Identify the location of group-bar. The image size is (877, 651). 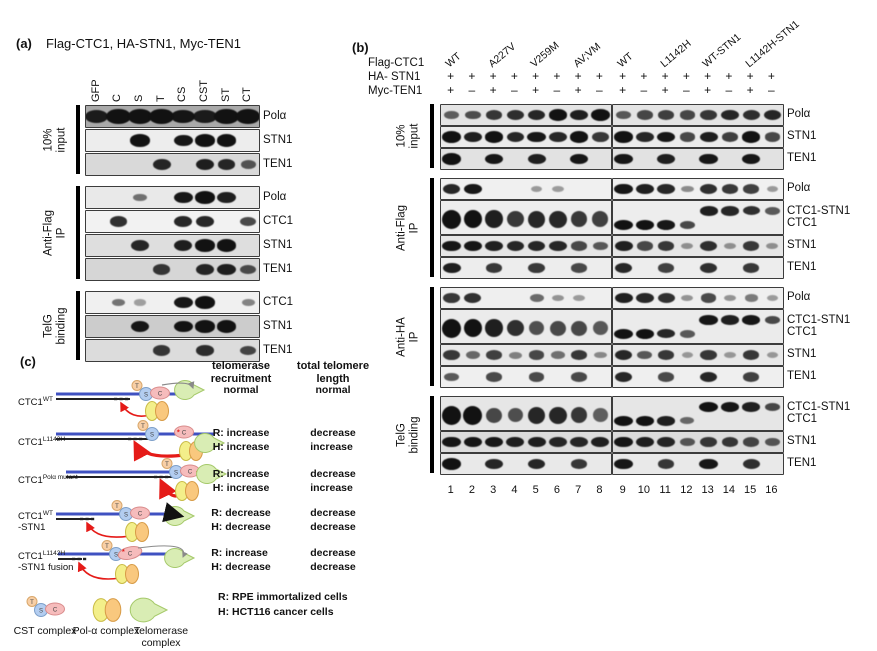
(78, 139).